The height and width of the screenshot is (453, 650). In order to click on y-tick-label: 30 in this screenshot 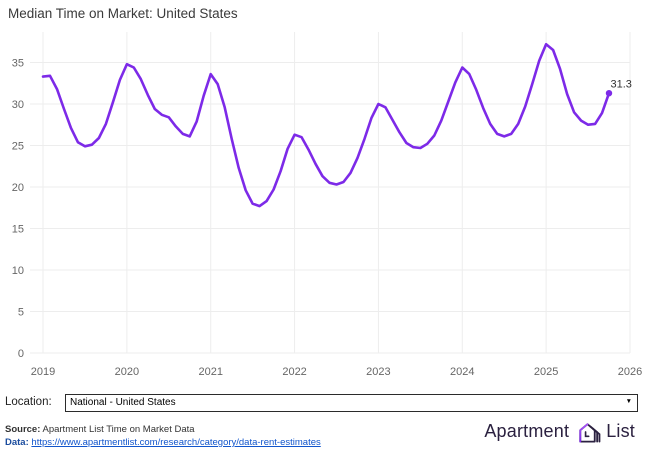, I will do `click(18, 105)`.